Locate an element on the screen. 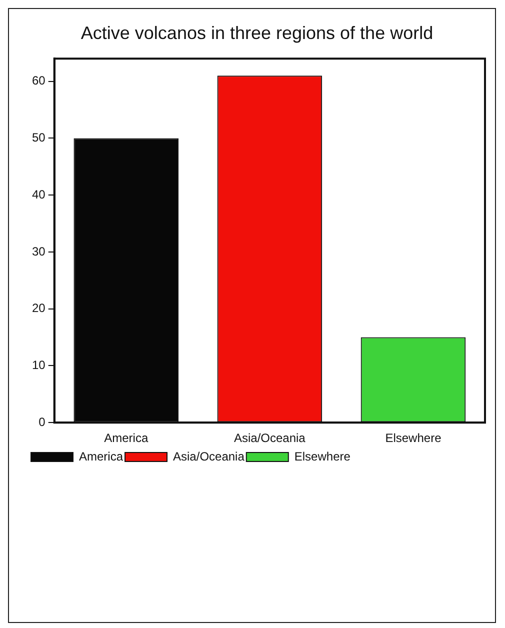 Image resolution: width=505 pixels, height=628 pixels. y-tick-label: 20 is located at coordinates (39, 308).